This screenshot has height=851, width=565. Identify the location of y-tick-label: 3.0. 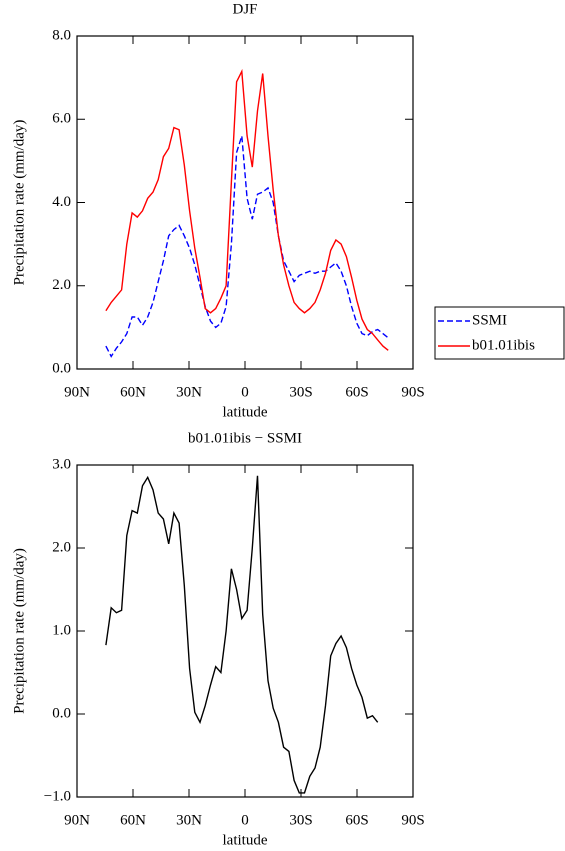
(61, 464).